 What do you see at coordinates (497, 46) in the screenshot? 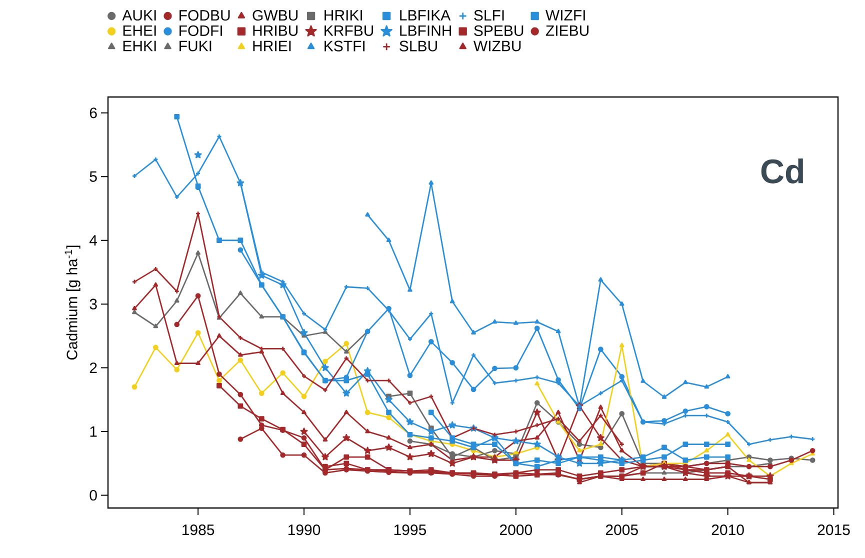
I see `legend-label: WIZBU` at bounding box center [497, 46].